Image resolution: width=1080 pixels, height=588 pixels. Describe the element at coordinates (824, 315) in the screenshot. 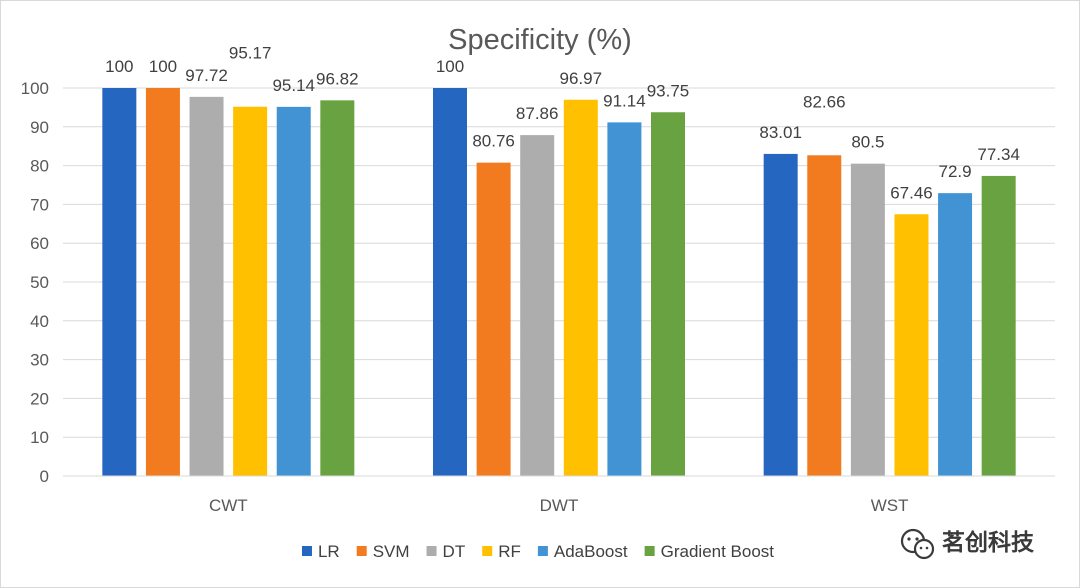

I see `bar-wst-svm` at that location.